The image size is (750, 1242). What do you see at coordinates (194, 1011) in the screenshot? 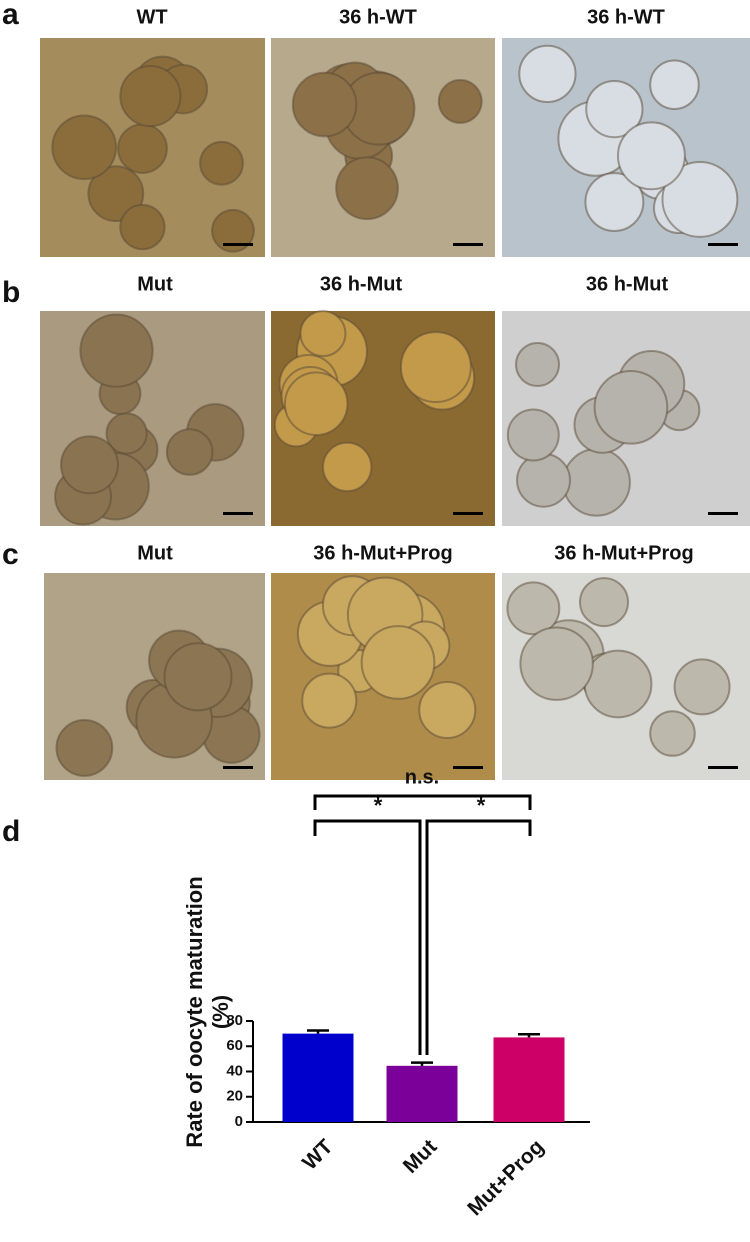
I see `y-axis-label: Rate of oocyte maturation` at bounding box center [194, 1011].